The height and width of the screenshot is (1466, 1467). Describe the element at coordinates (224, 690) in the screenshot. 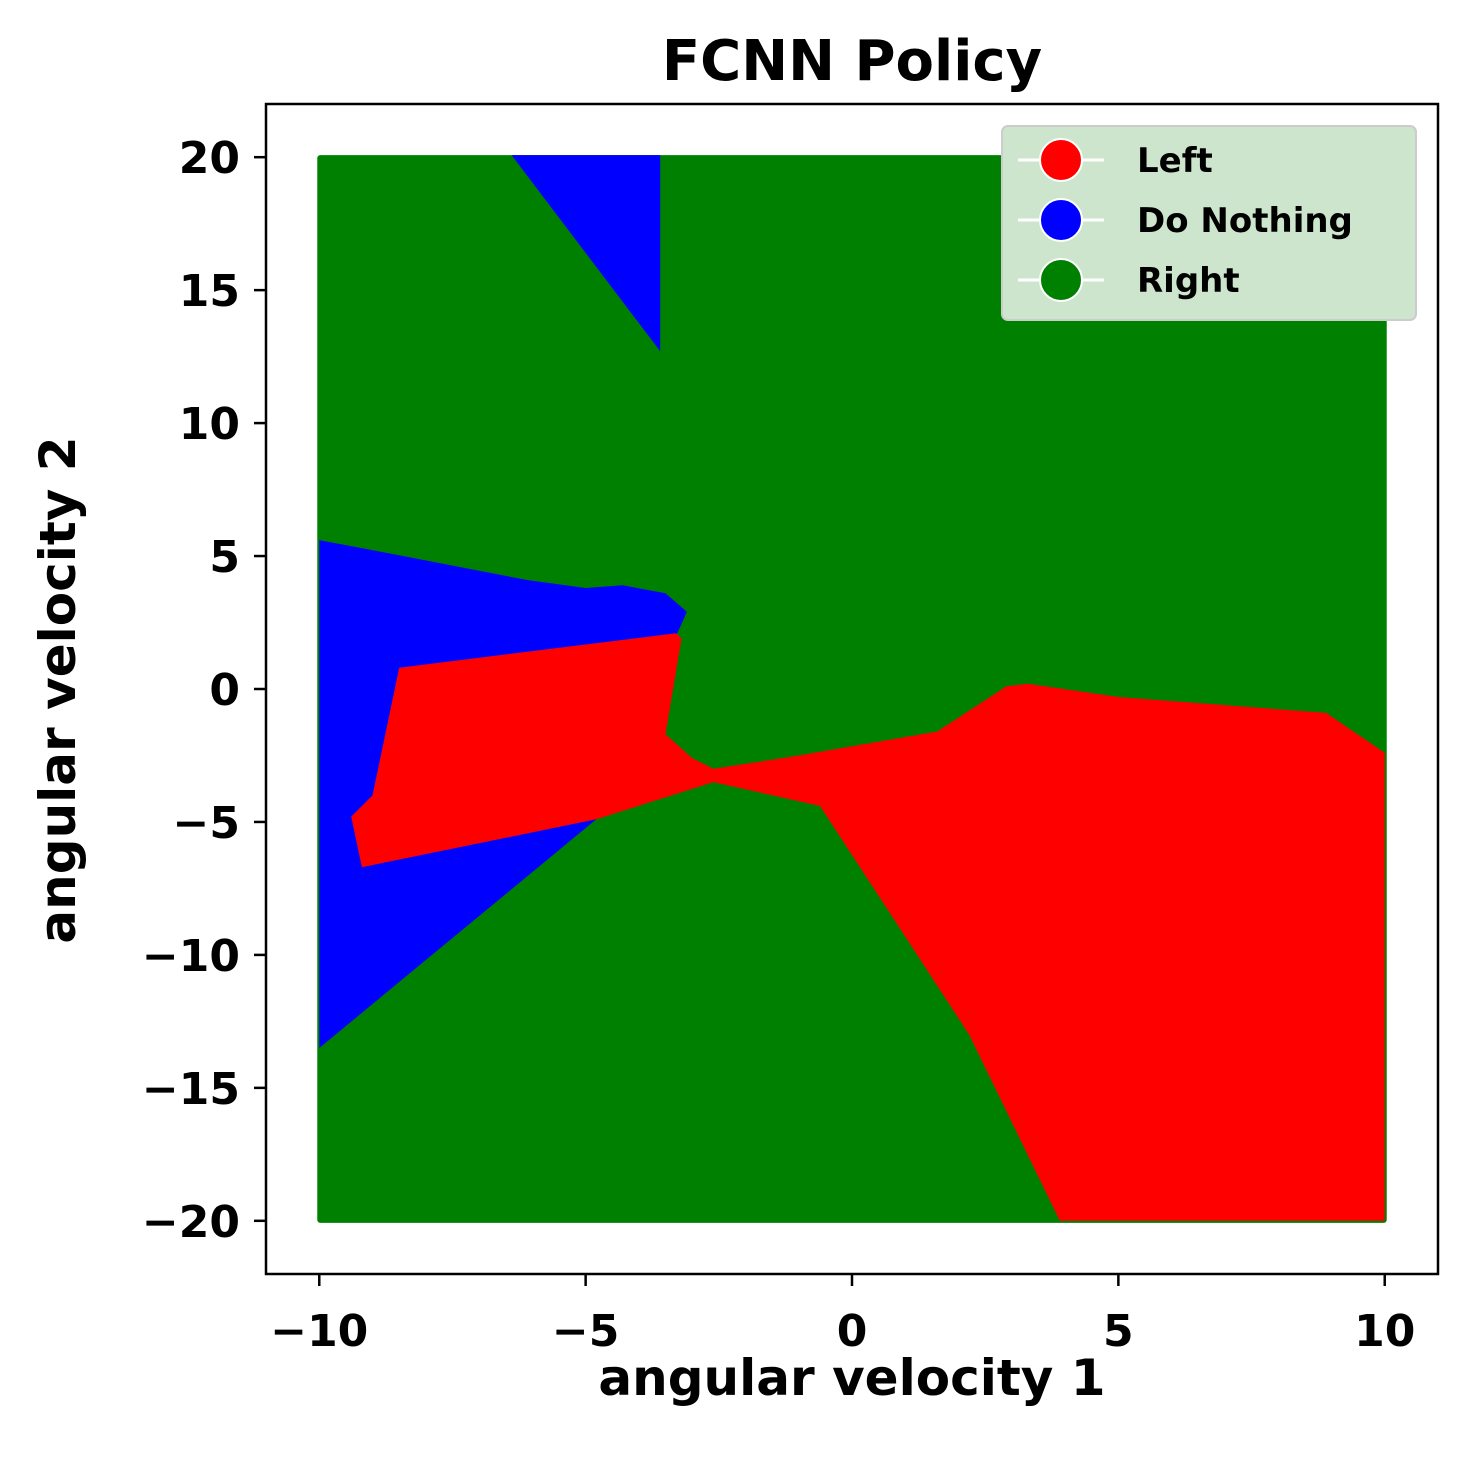

I see `y-tick-label: 0` at that location.